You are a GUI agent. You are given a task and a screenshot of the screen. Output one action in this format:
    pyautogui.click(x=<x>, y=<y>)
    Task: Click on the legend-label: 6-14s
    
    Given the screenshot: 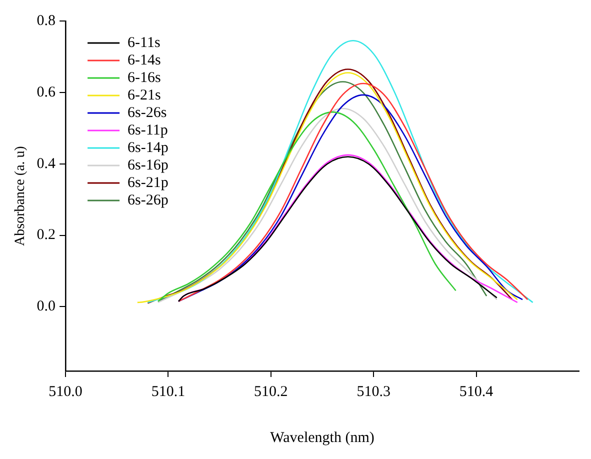 What is the action you would take?
    pyautogui.click(x=145, y=60)
    